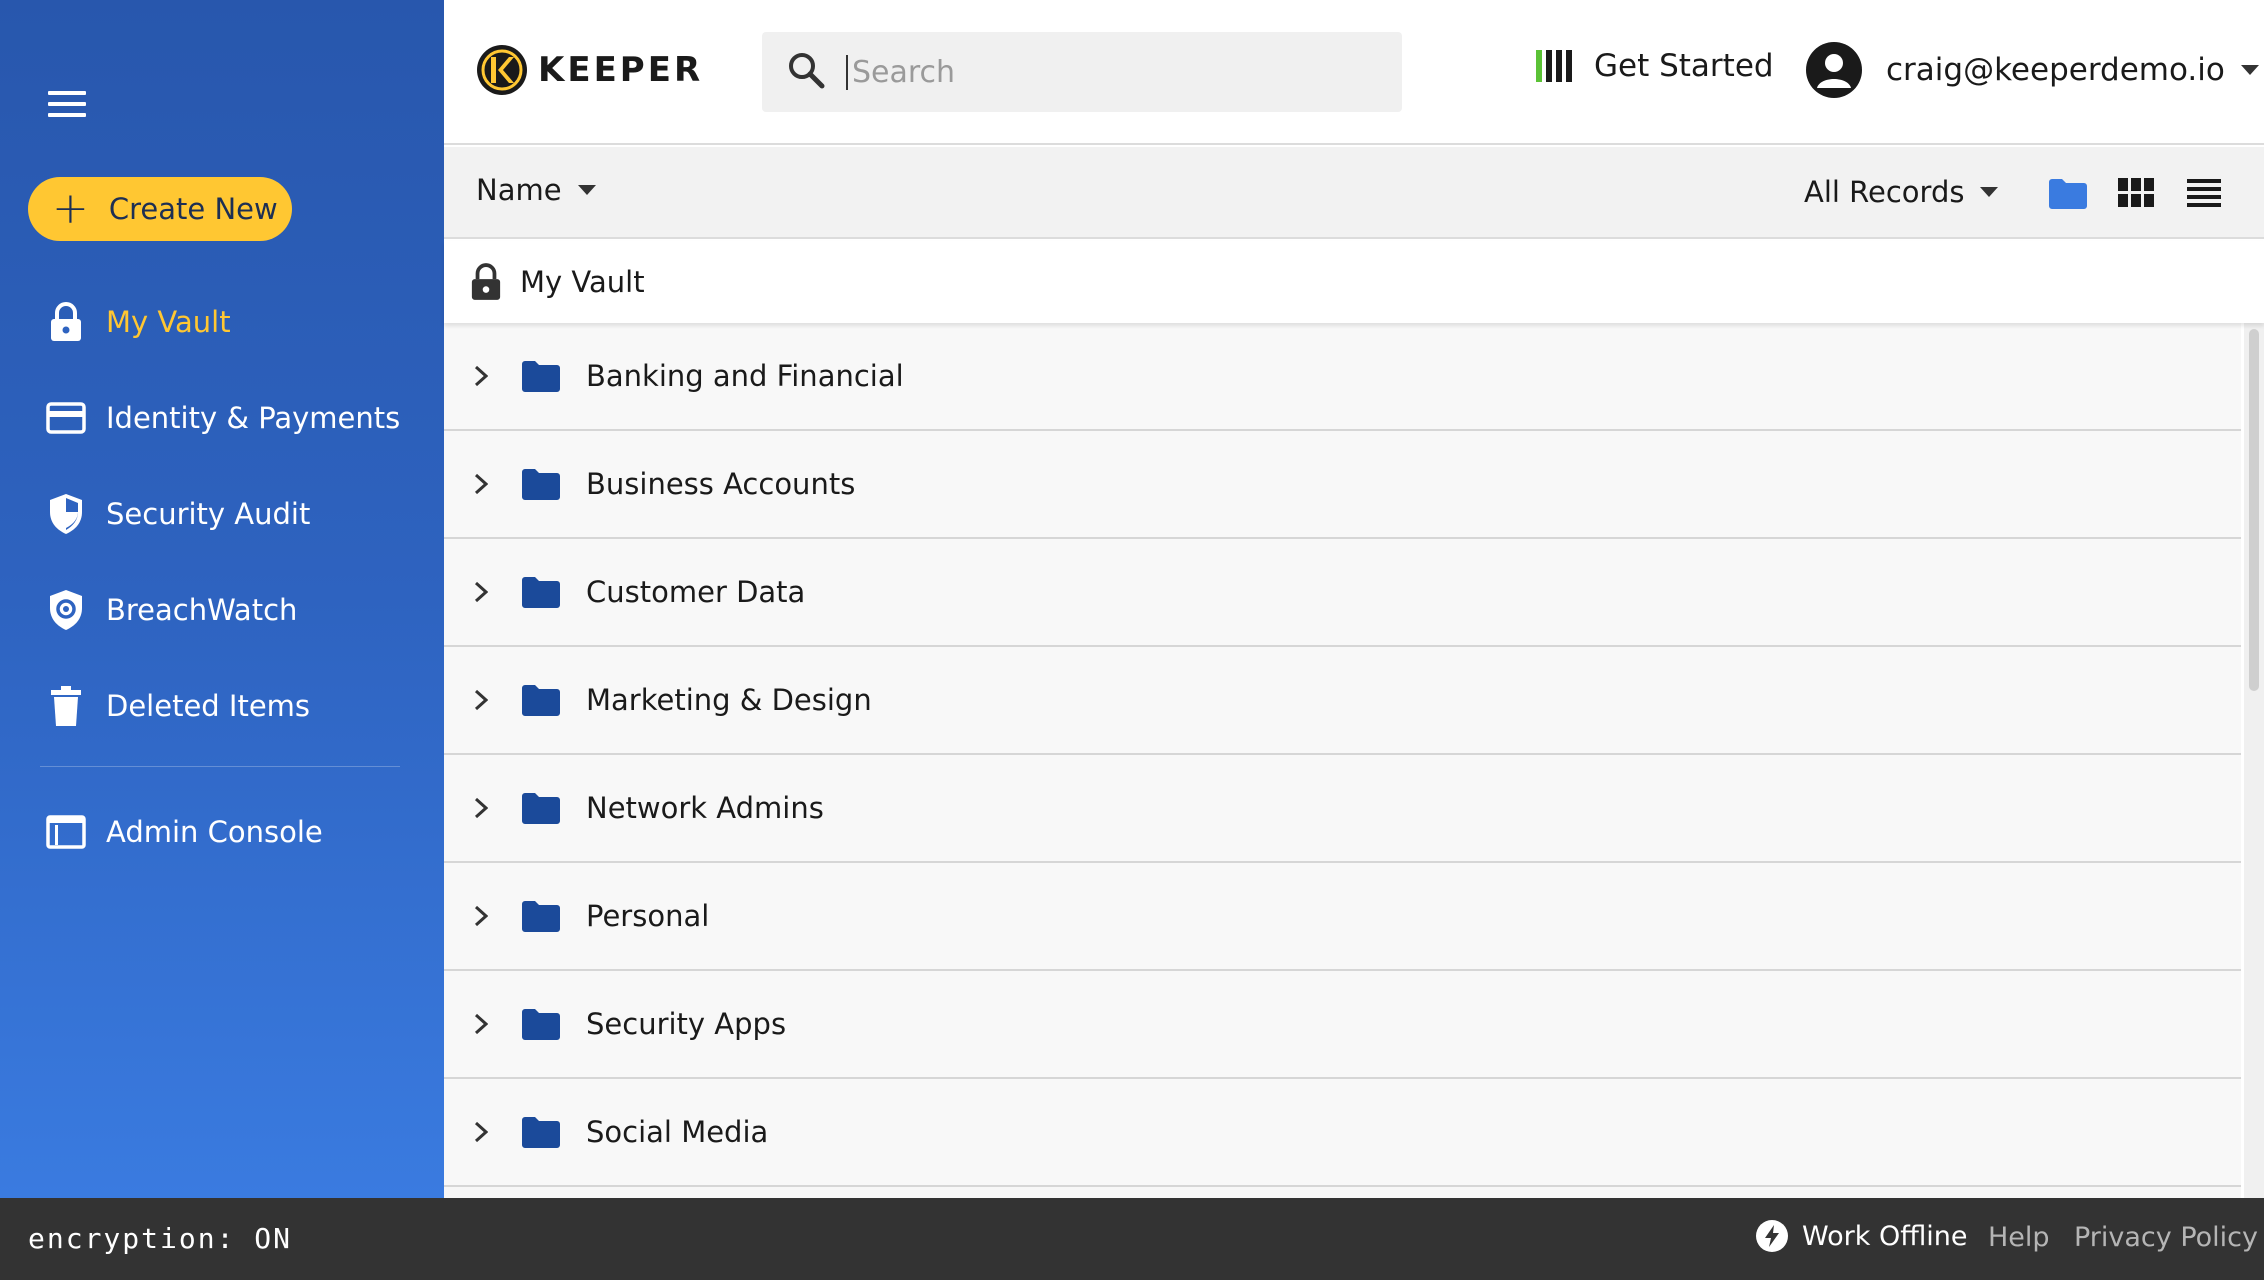 The height and width of the screenshot is (1280, 2264). What do you see at coordinates (1342, 917) in the screenshot?
I see `folder-row: Personal` at bounding box center [1342, 917].